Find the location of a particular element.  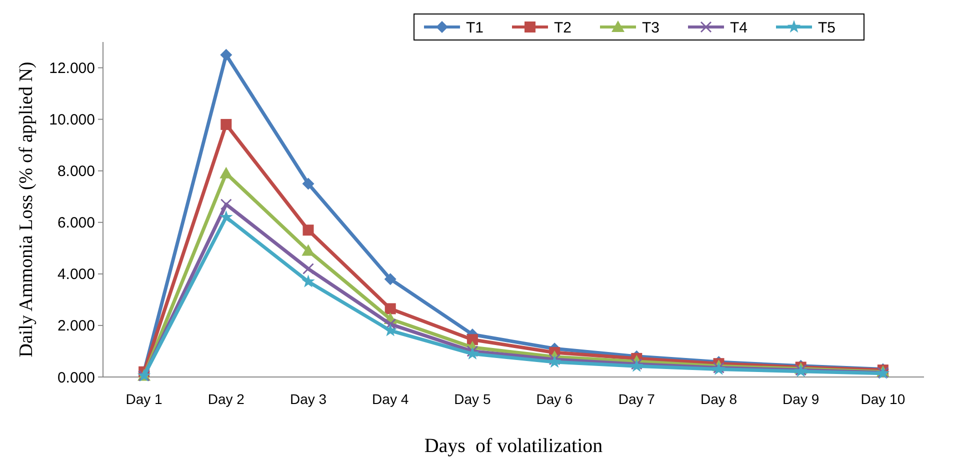

legend-label: T1 is located at coordinates (475, 27).